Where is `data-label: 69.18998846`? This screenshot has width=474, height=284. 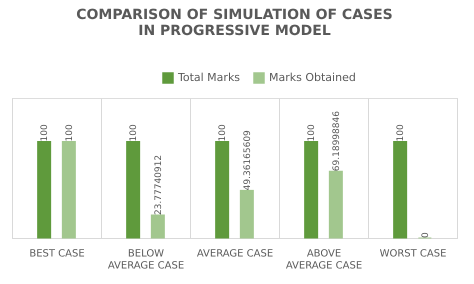
data-label: 69.18998846 is located at coordinates (337, 141).